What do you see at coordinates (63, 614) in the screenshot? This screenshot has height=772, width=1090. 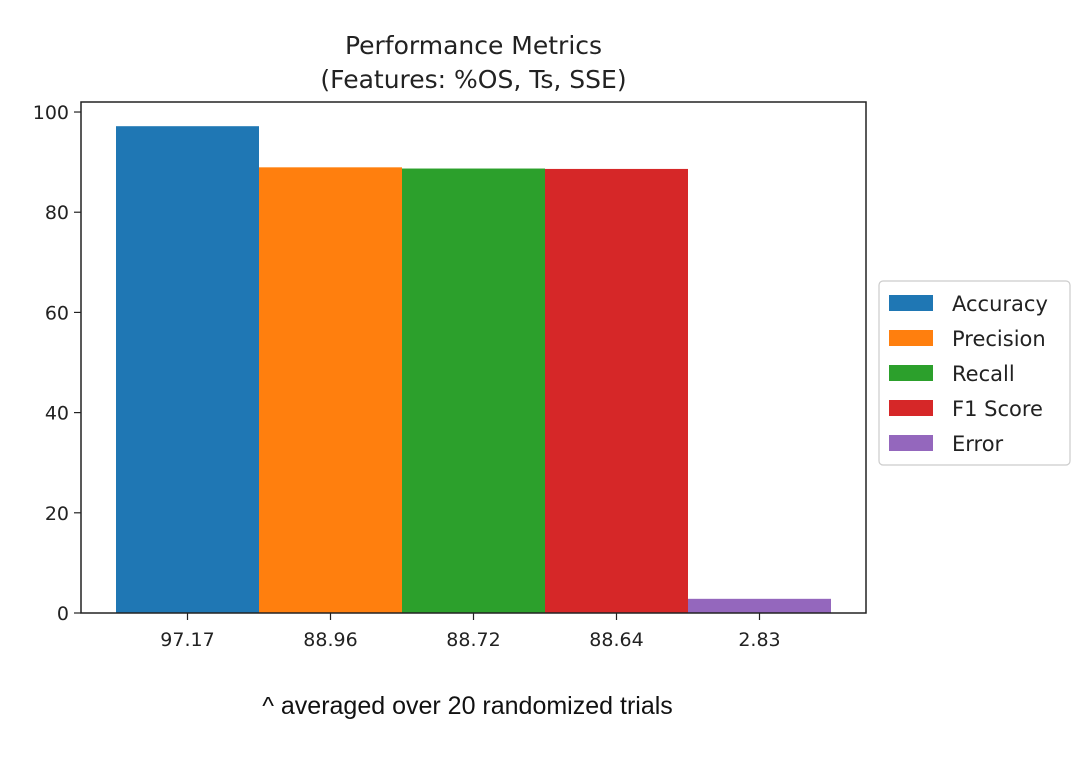 I see `y-tick-label: 0` at bounding box center [63, 614].